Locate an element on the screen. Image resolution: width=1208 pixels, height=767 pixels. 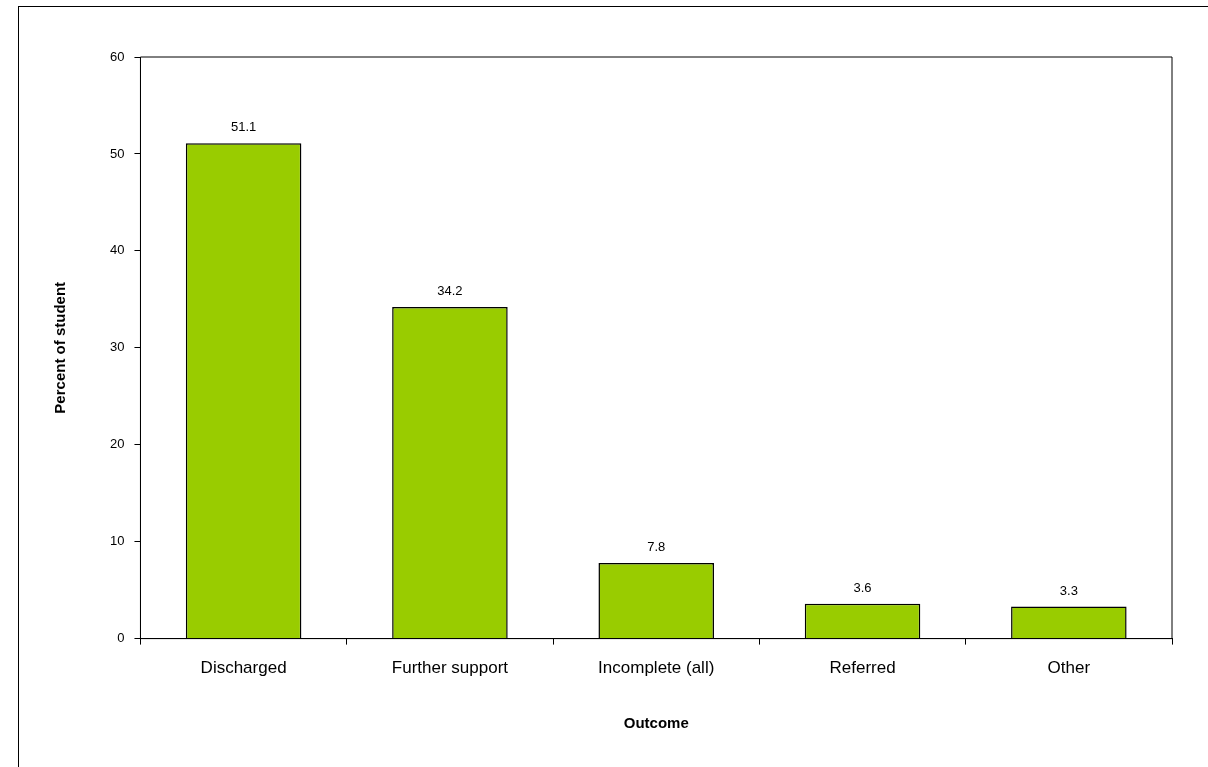
y-tick-label: 30 is located at coordinates (117, 347).